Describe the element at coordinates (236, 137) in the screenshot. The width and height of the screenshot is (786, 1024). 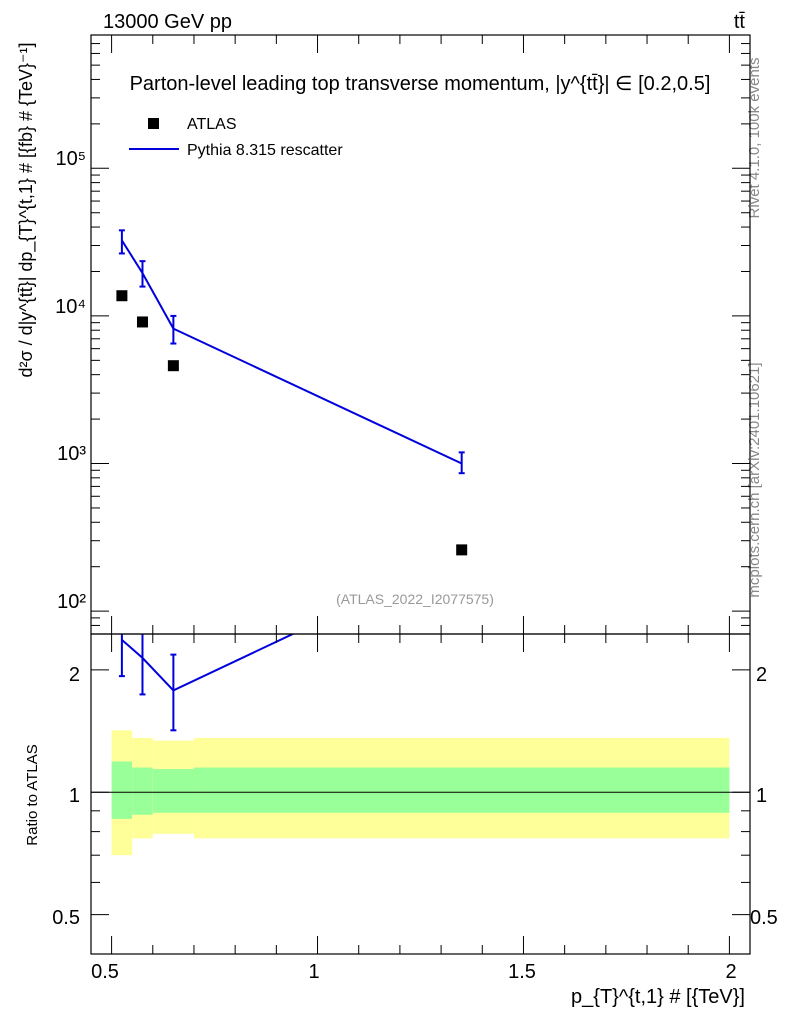
I see `legend: ATLAS Pythia 8.315 rescatter` at that location.